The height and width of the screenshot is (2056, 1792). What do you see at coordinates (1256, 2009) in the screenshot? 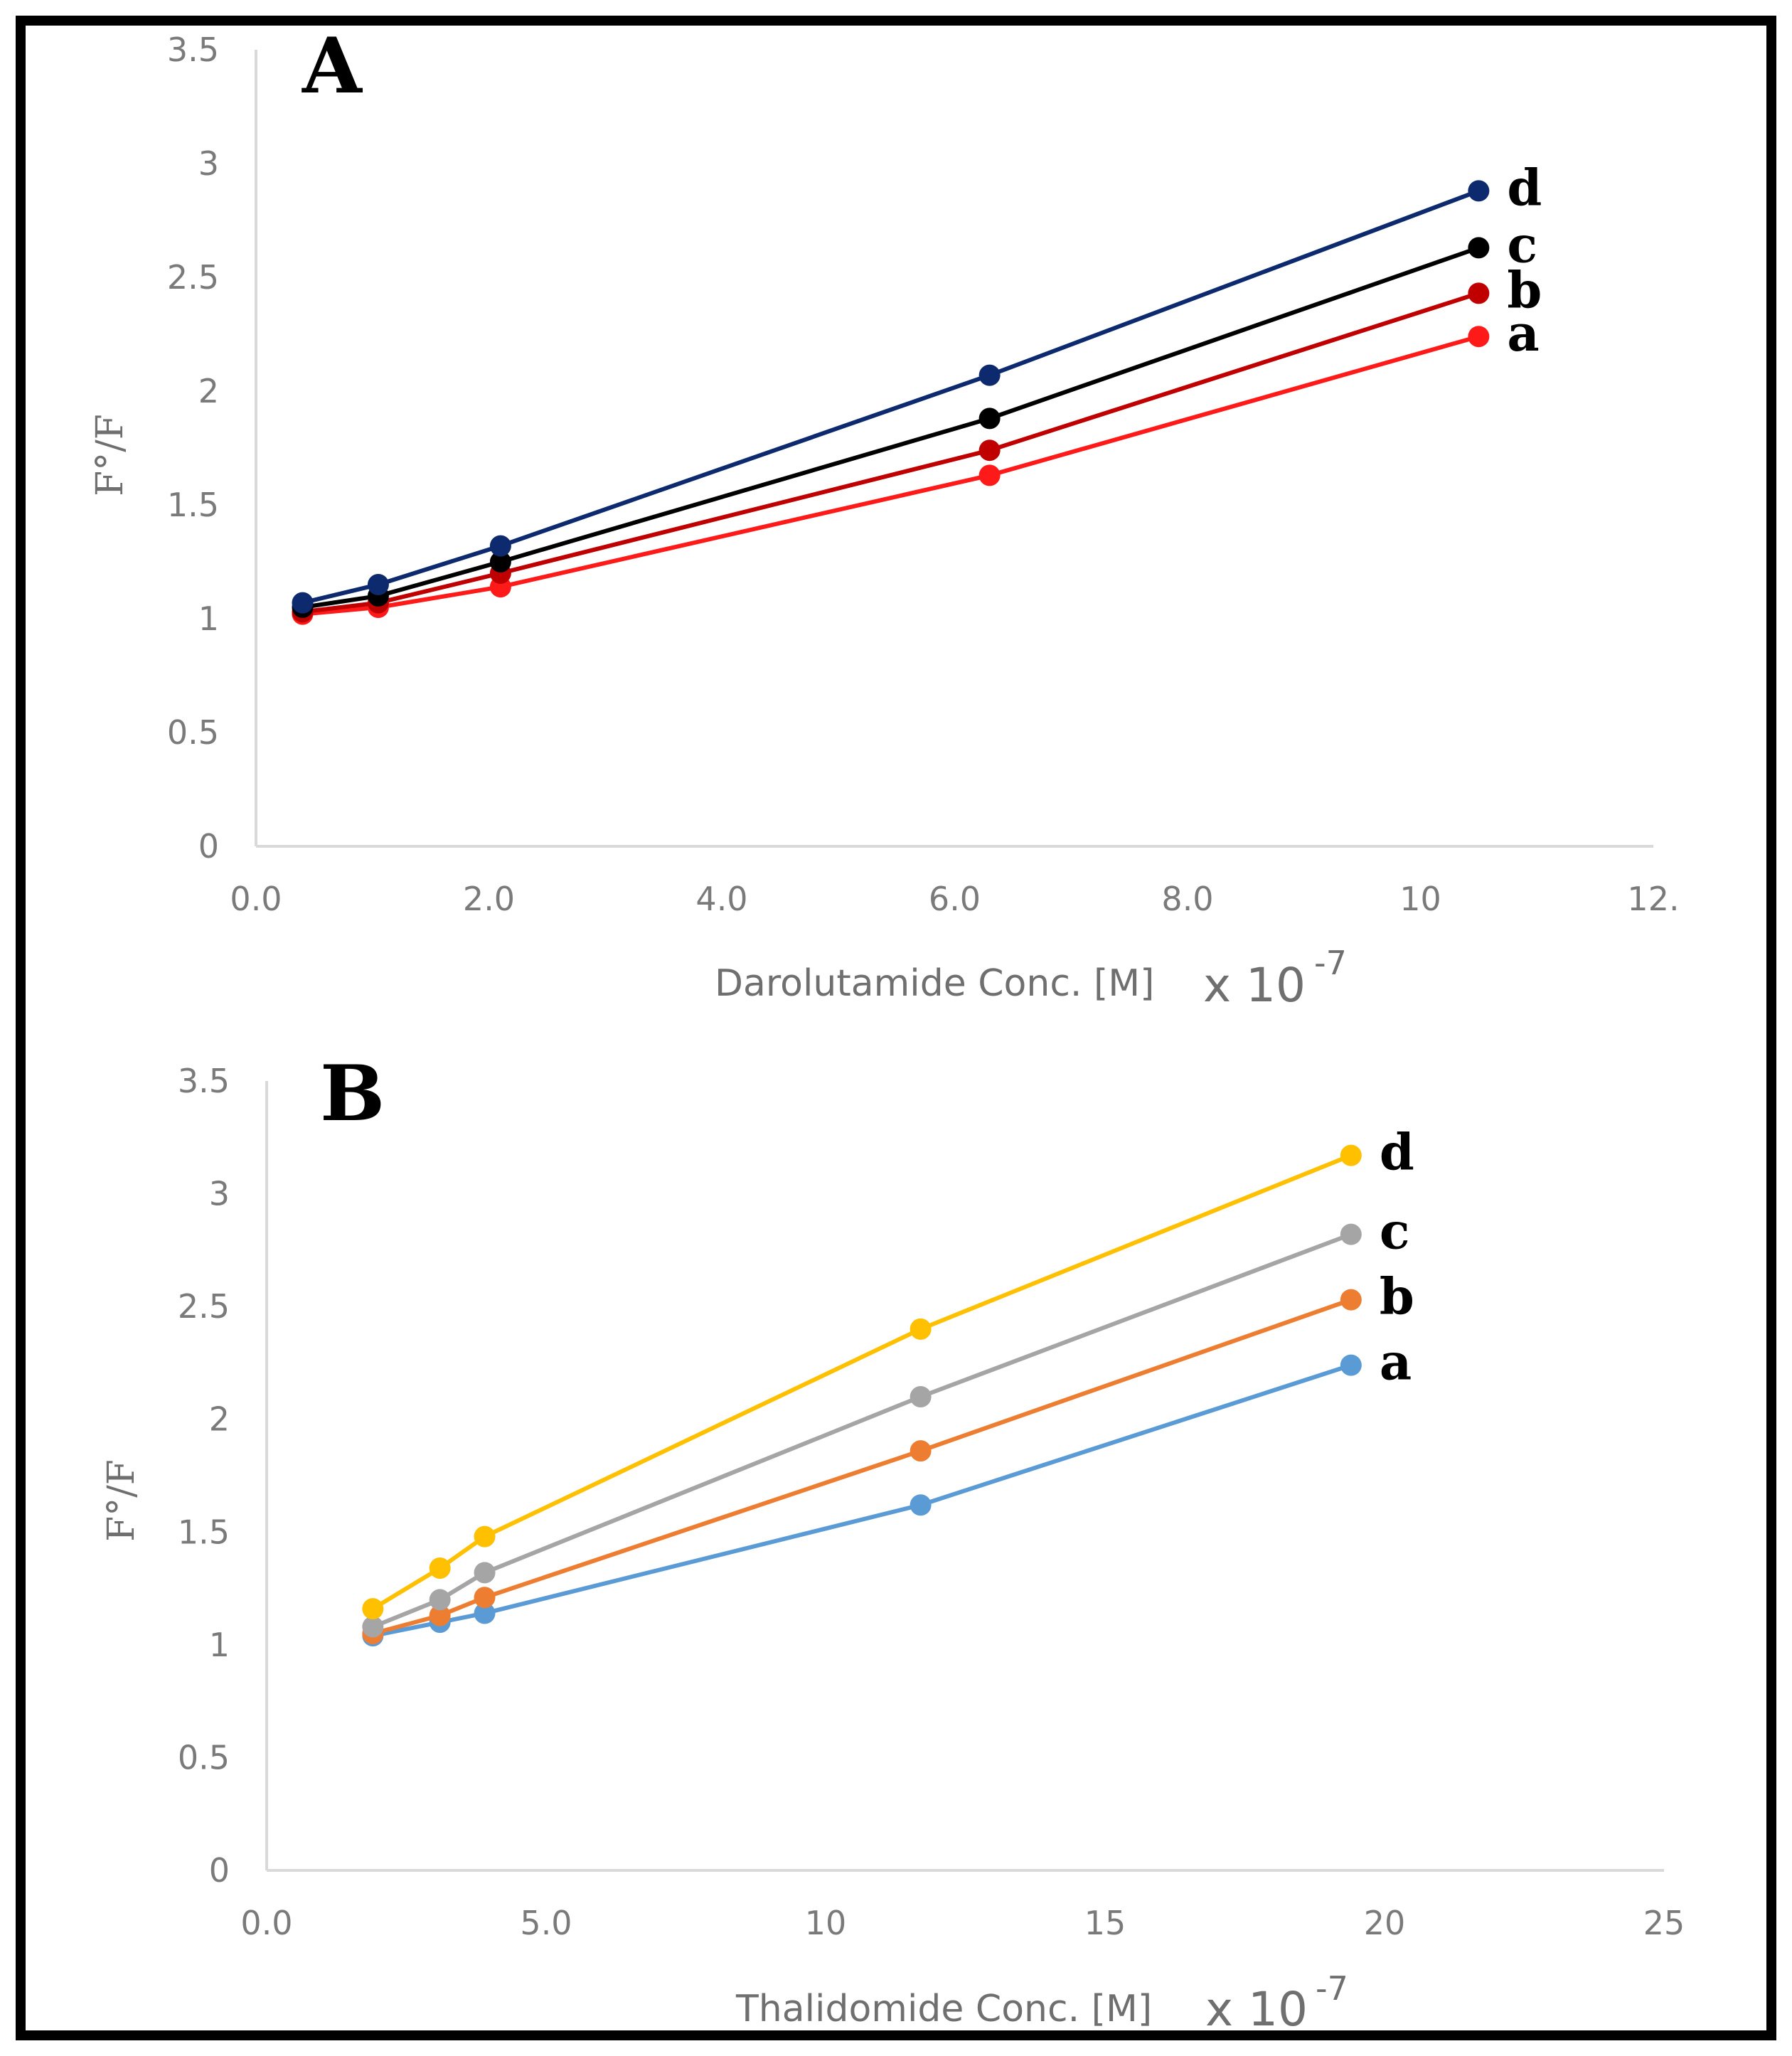
I see `chart-b-x-multiplier: x 10` at bounding box center [1256, 2009].